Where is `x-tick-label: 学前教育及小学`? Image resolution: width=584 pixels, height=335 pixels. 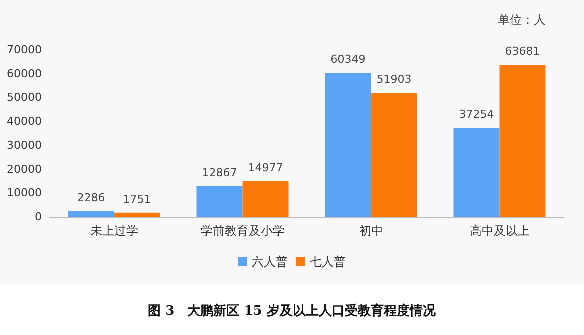
x-tick-label: 学前教育及小学 is located at coordinates (242, 231).